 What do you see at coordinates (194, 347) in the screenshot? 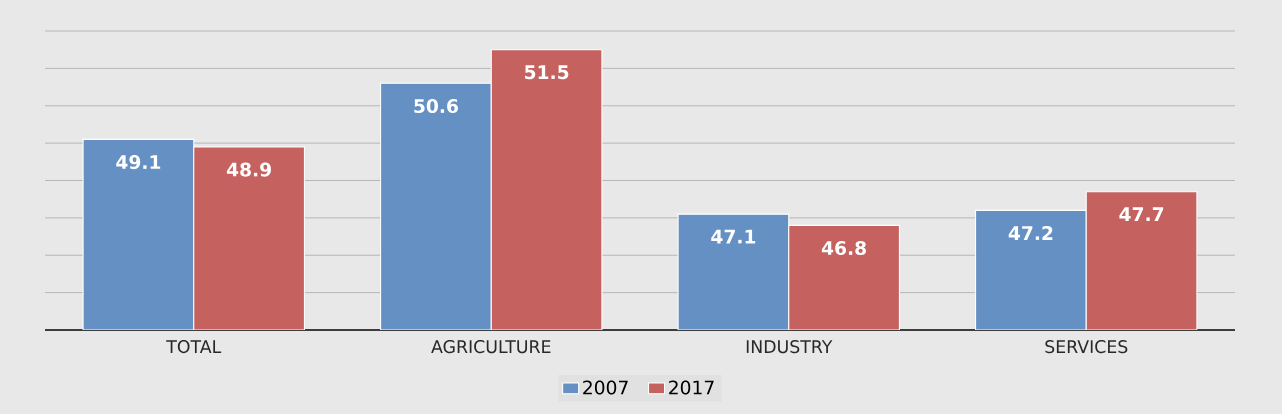
I see `x-tick-label: TOTAL` at bounding box center [194, 347].